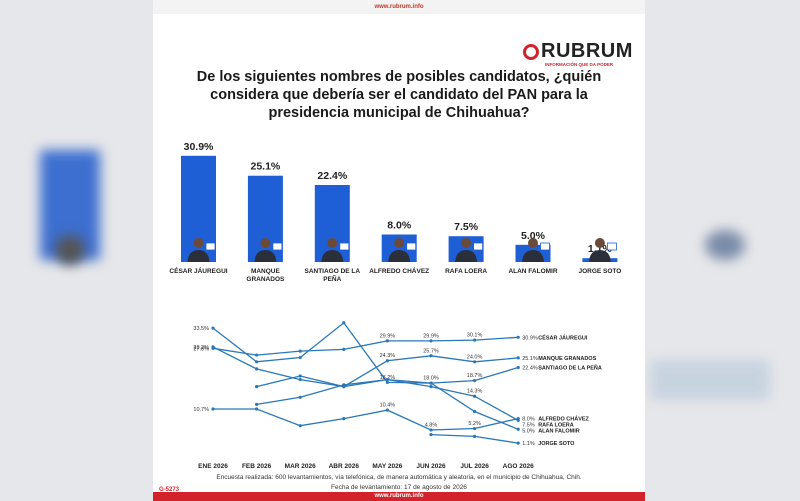 This screenshot has width=800, height=501. I want to click on value-label: 24.3%, so click(388, 356).